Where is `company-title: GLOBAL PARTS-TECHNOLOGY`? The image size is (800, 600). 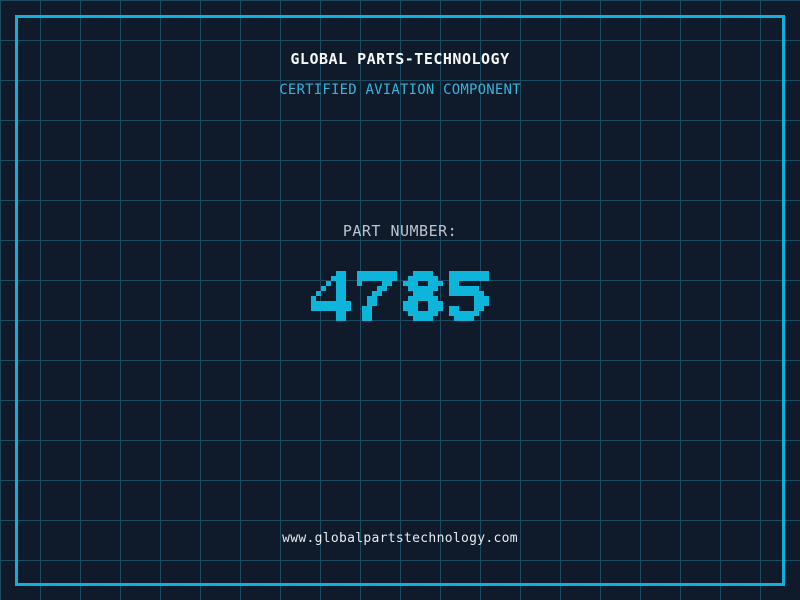
company-title: GLOBAL PARTS-TECHNOLOGY is located at coordinates (400, 59).